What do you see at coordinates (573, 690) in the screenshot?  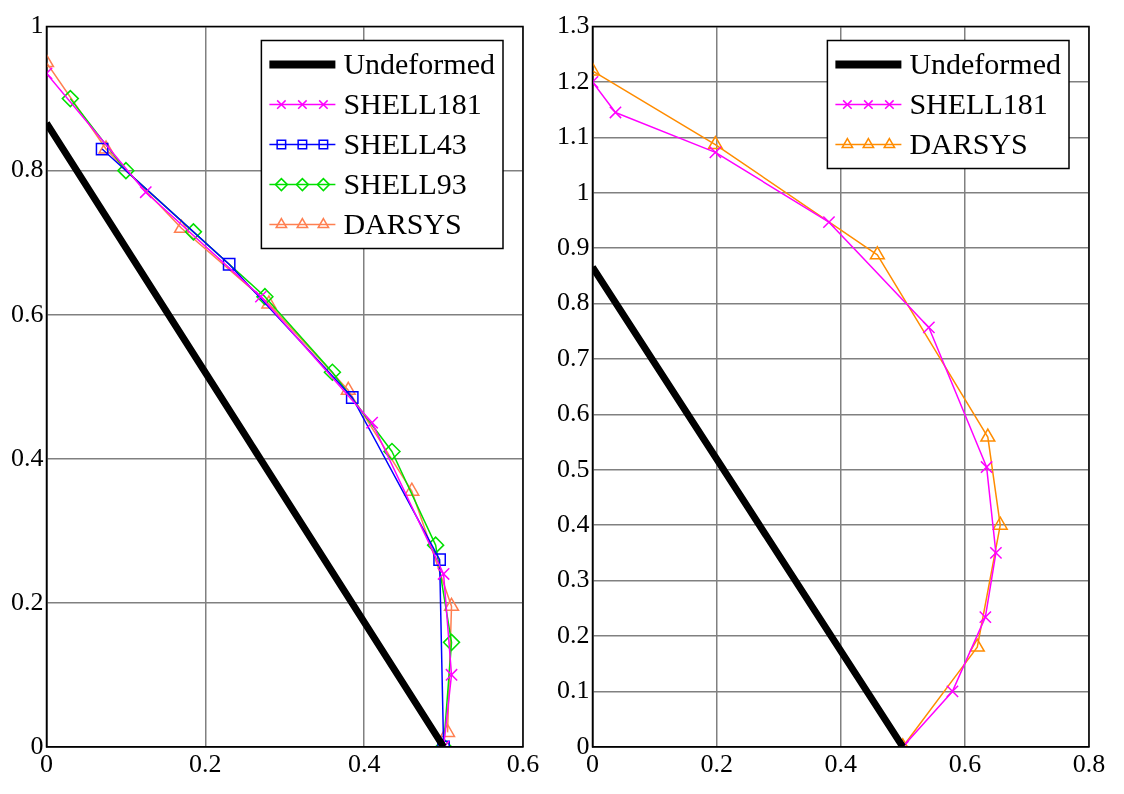 I see `y-tick-label: 0.1` at bounding box center [573, 690].